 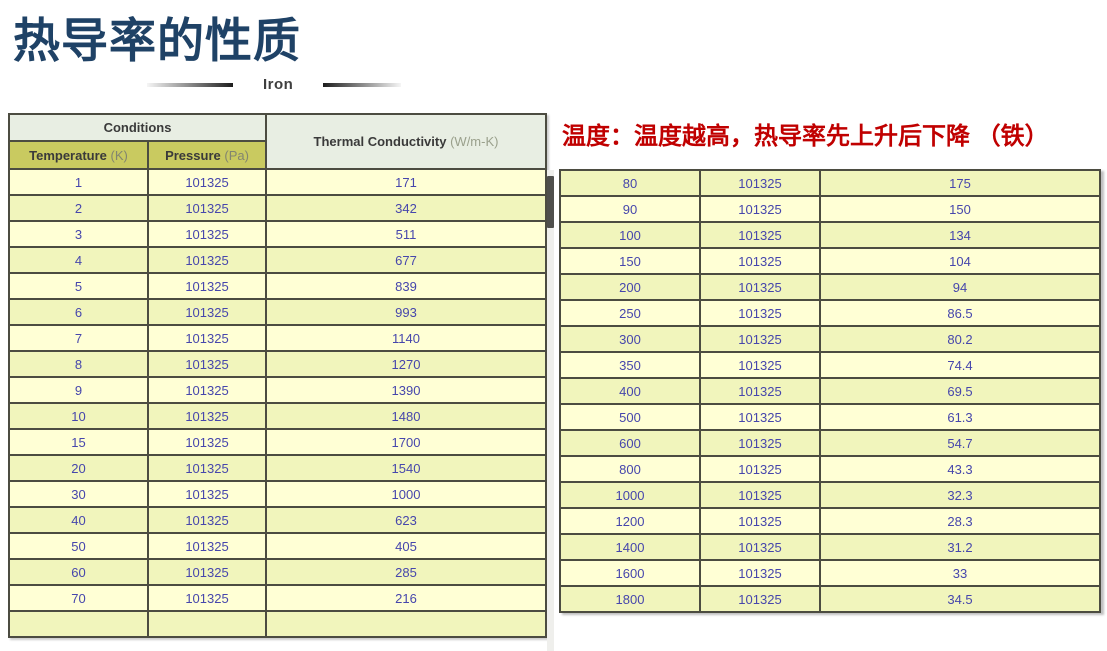 I want to click on table-cell: 94, so click(x=960, y=287).